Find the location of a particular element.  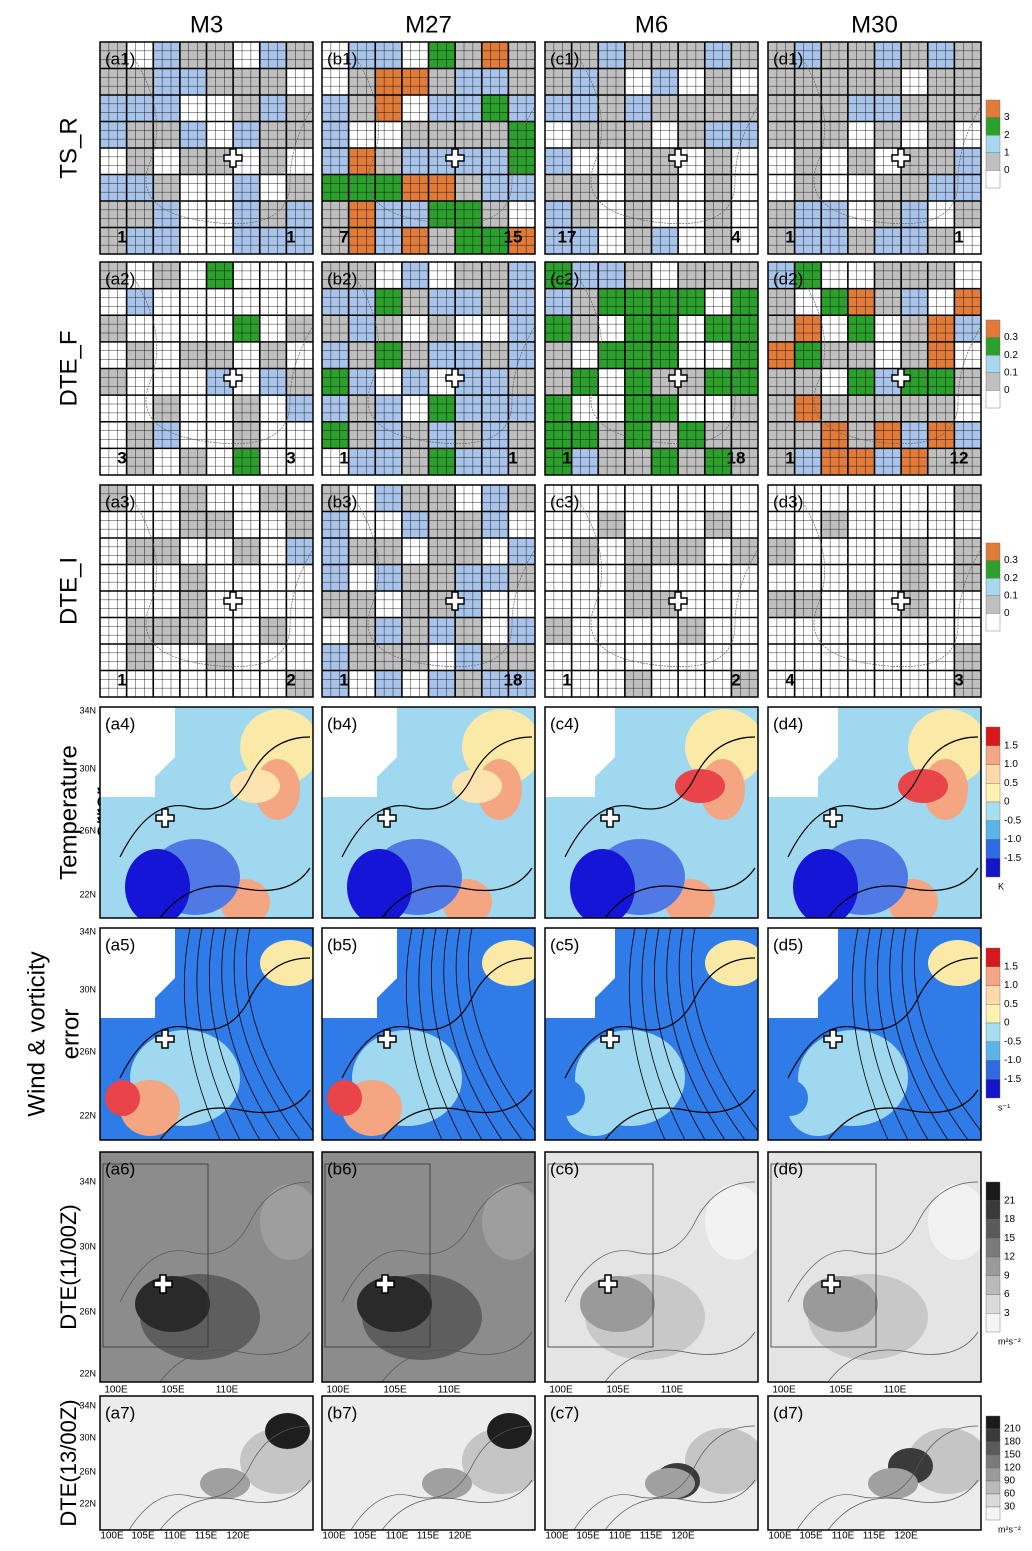

colorbar-tick-label: 12 is located at coordinates (1010, 1257).